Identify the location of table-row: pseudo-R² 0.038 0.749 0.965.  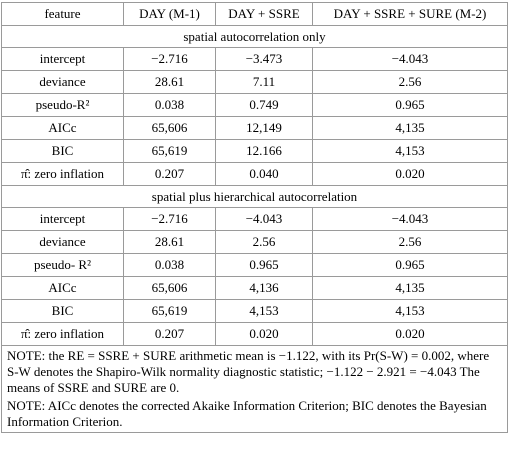
(254, 105).